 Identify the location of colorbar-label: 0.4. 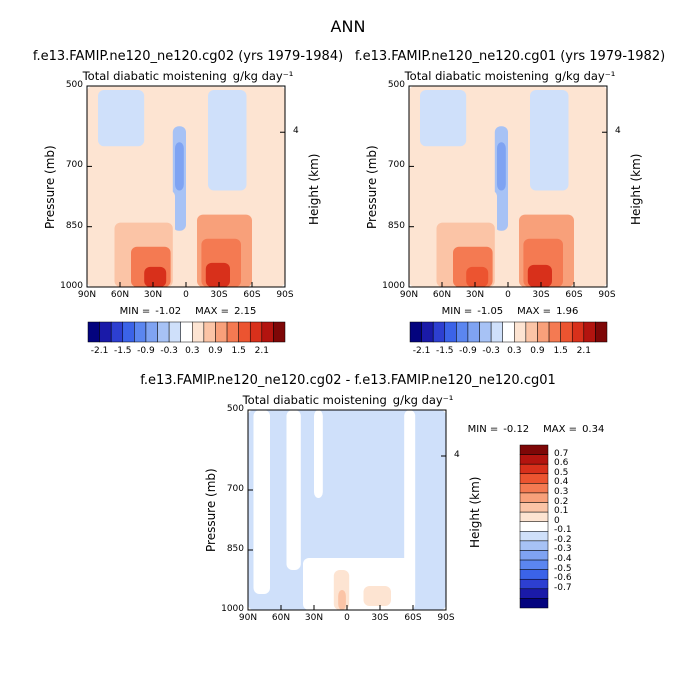
(561, 482).